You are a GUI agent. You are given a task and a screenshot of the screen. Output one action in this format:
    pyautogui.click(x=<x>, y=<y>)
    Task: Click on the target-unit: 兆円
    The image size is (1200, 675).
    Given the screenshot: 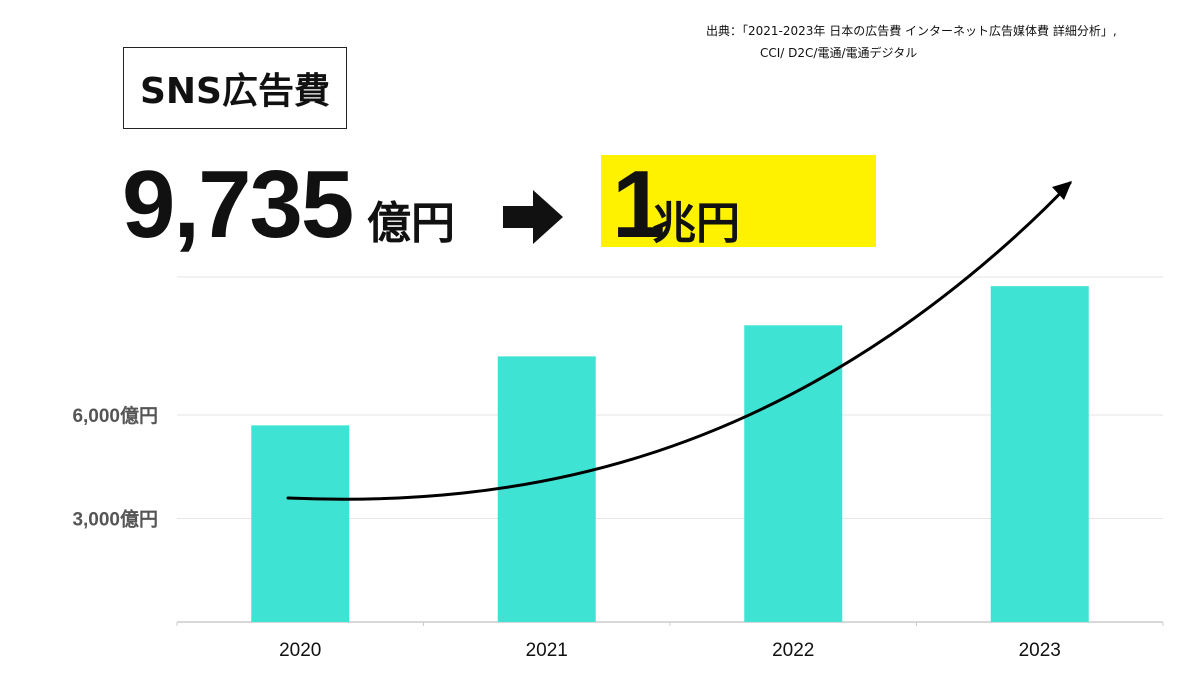 What is the action you would take?
    pyautogui.click(x=696, y=223)
    